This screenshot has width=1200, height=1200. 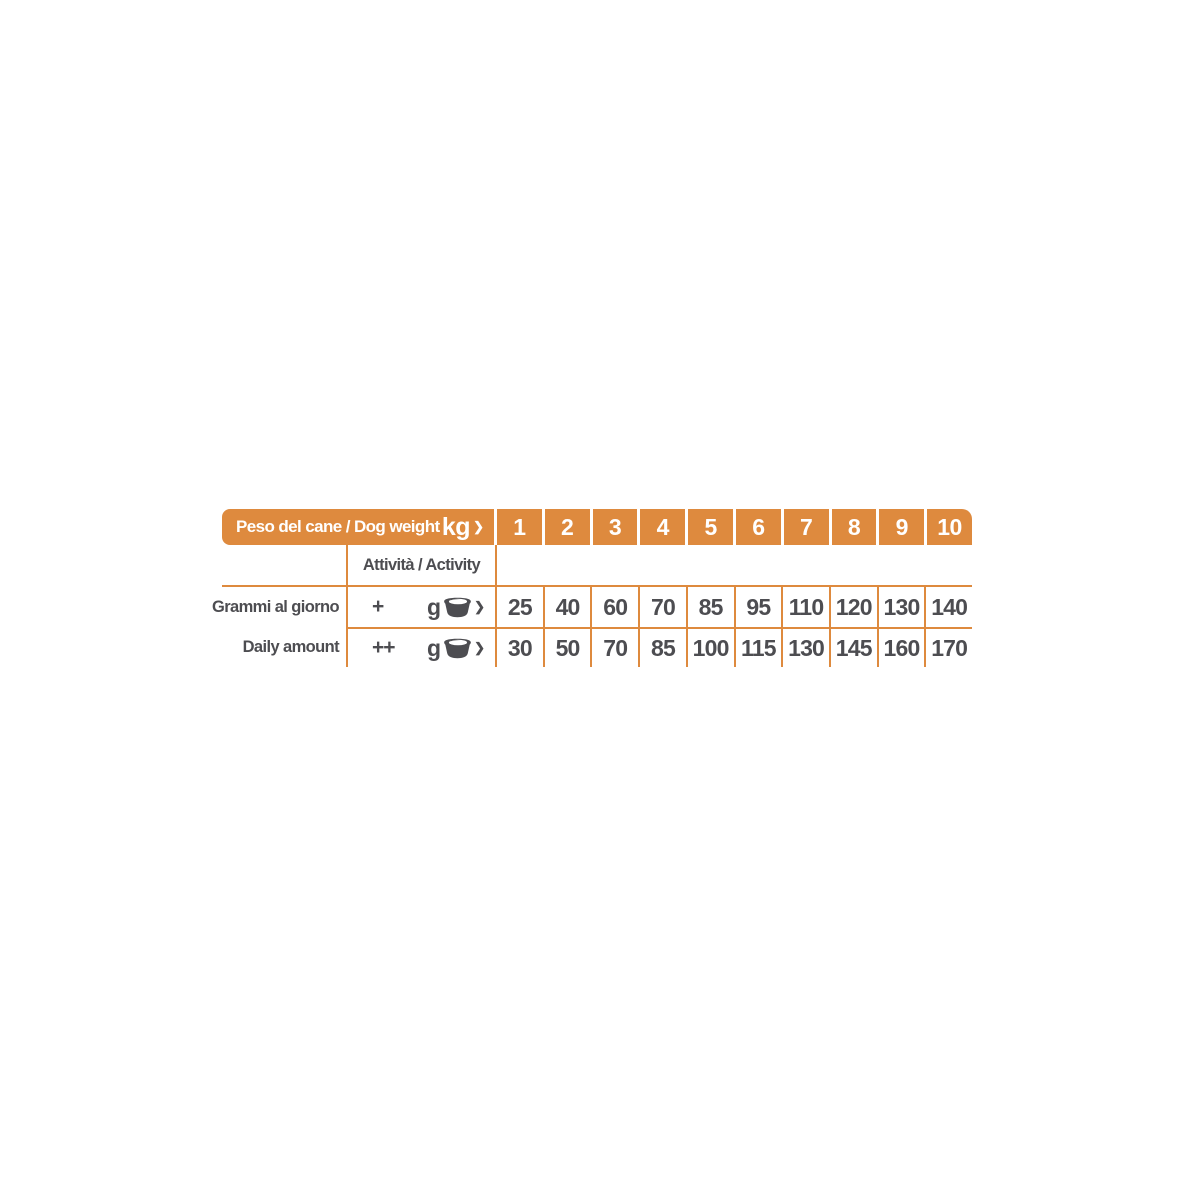 I want to click on value-cell: 95, so click(x=757, y=607).